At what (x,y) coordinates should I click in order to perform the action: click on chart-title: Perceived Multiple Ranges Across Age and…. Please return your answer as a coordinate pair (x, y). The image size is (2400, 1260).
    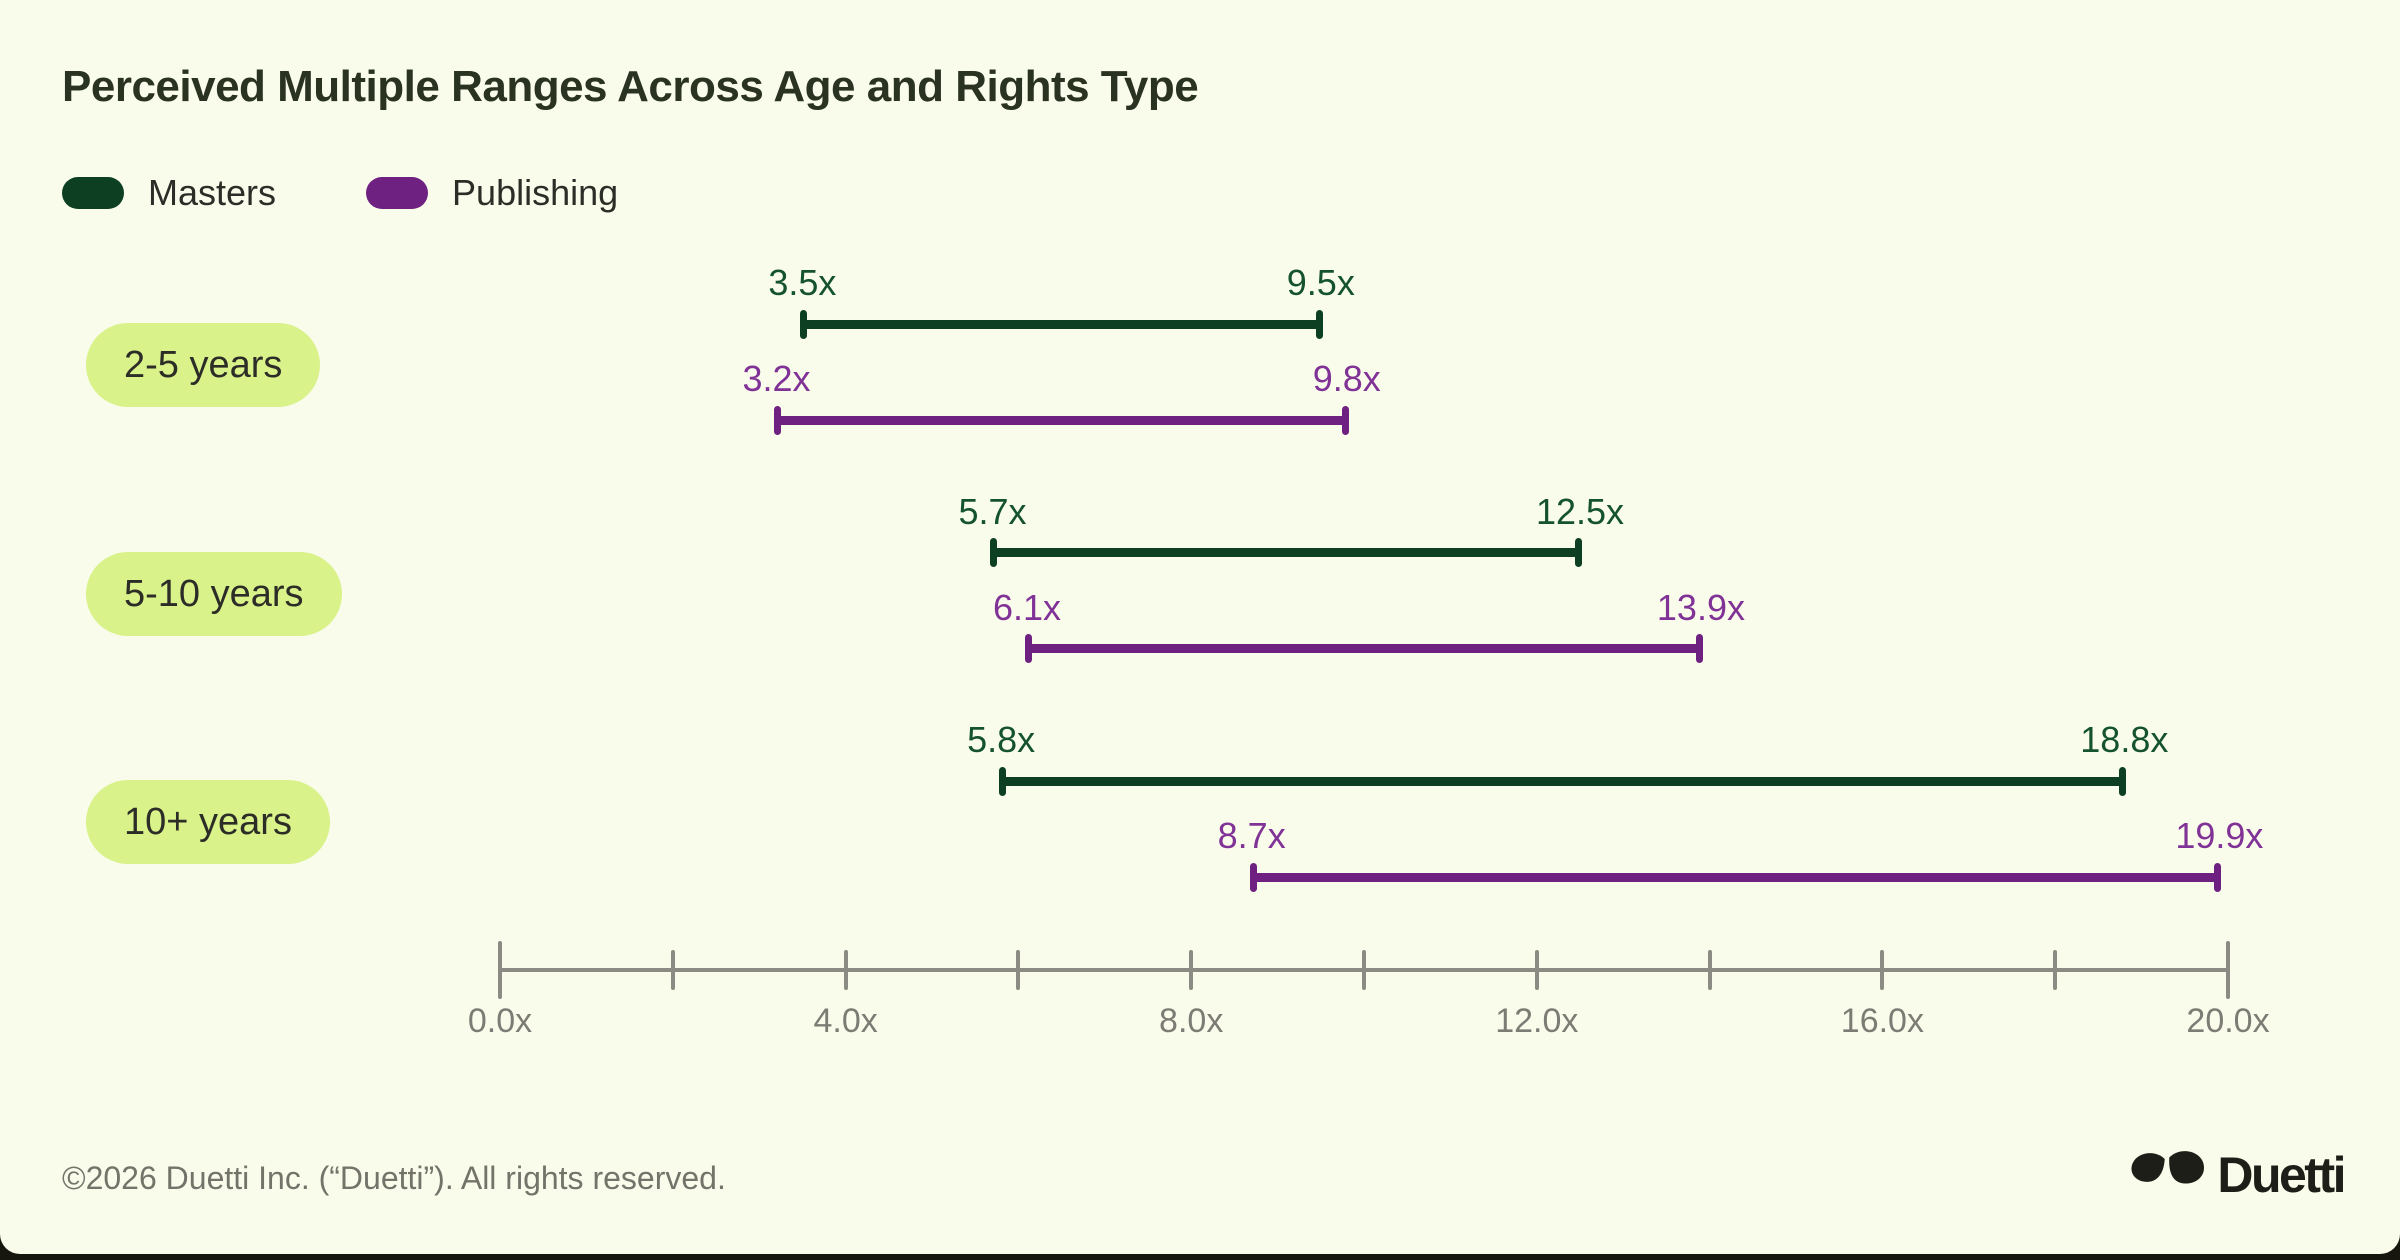
    Looking at the image, I should click on (630, 86).